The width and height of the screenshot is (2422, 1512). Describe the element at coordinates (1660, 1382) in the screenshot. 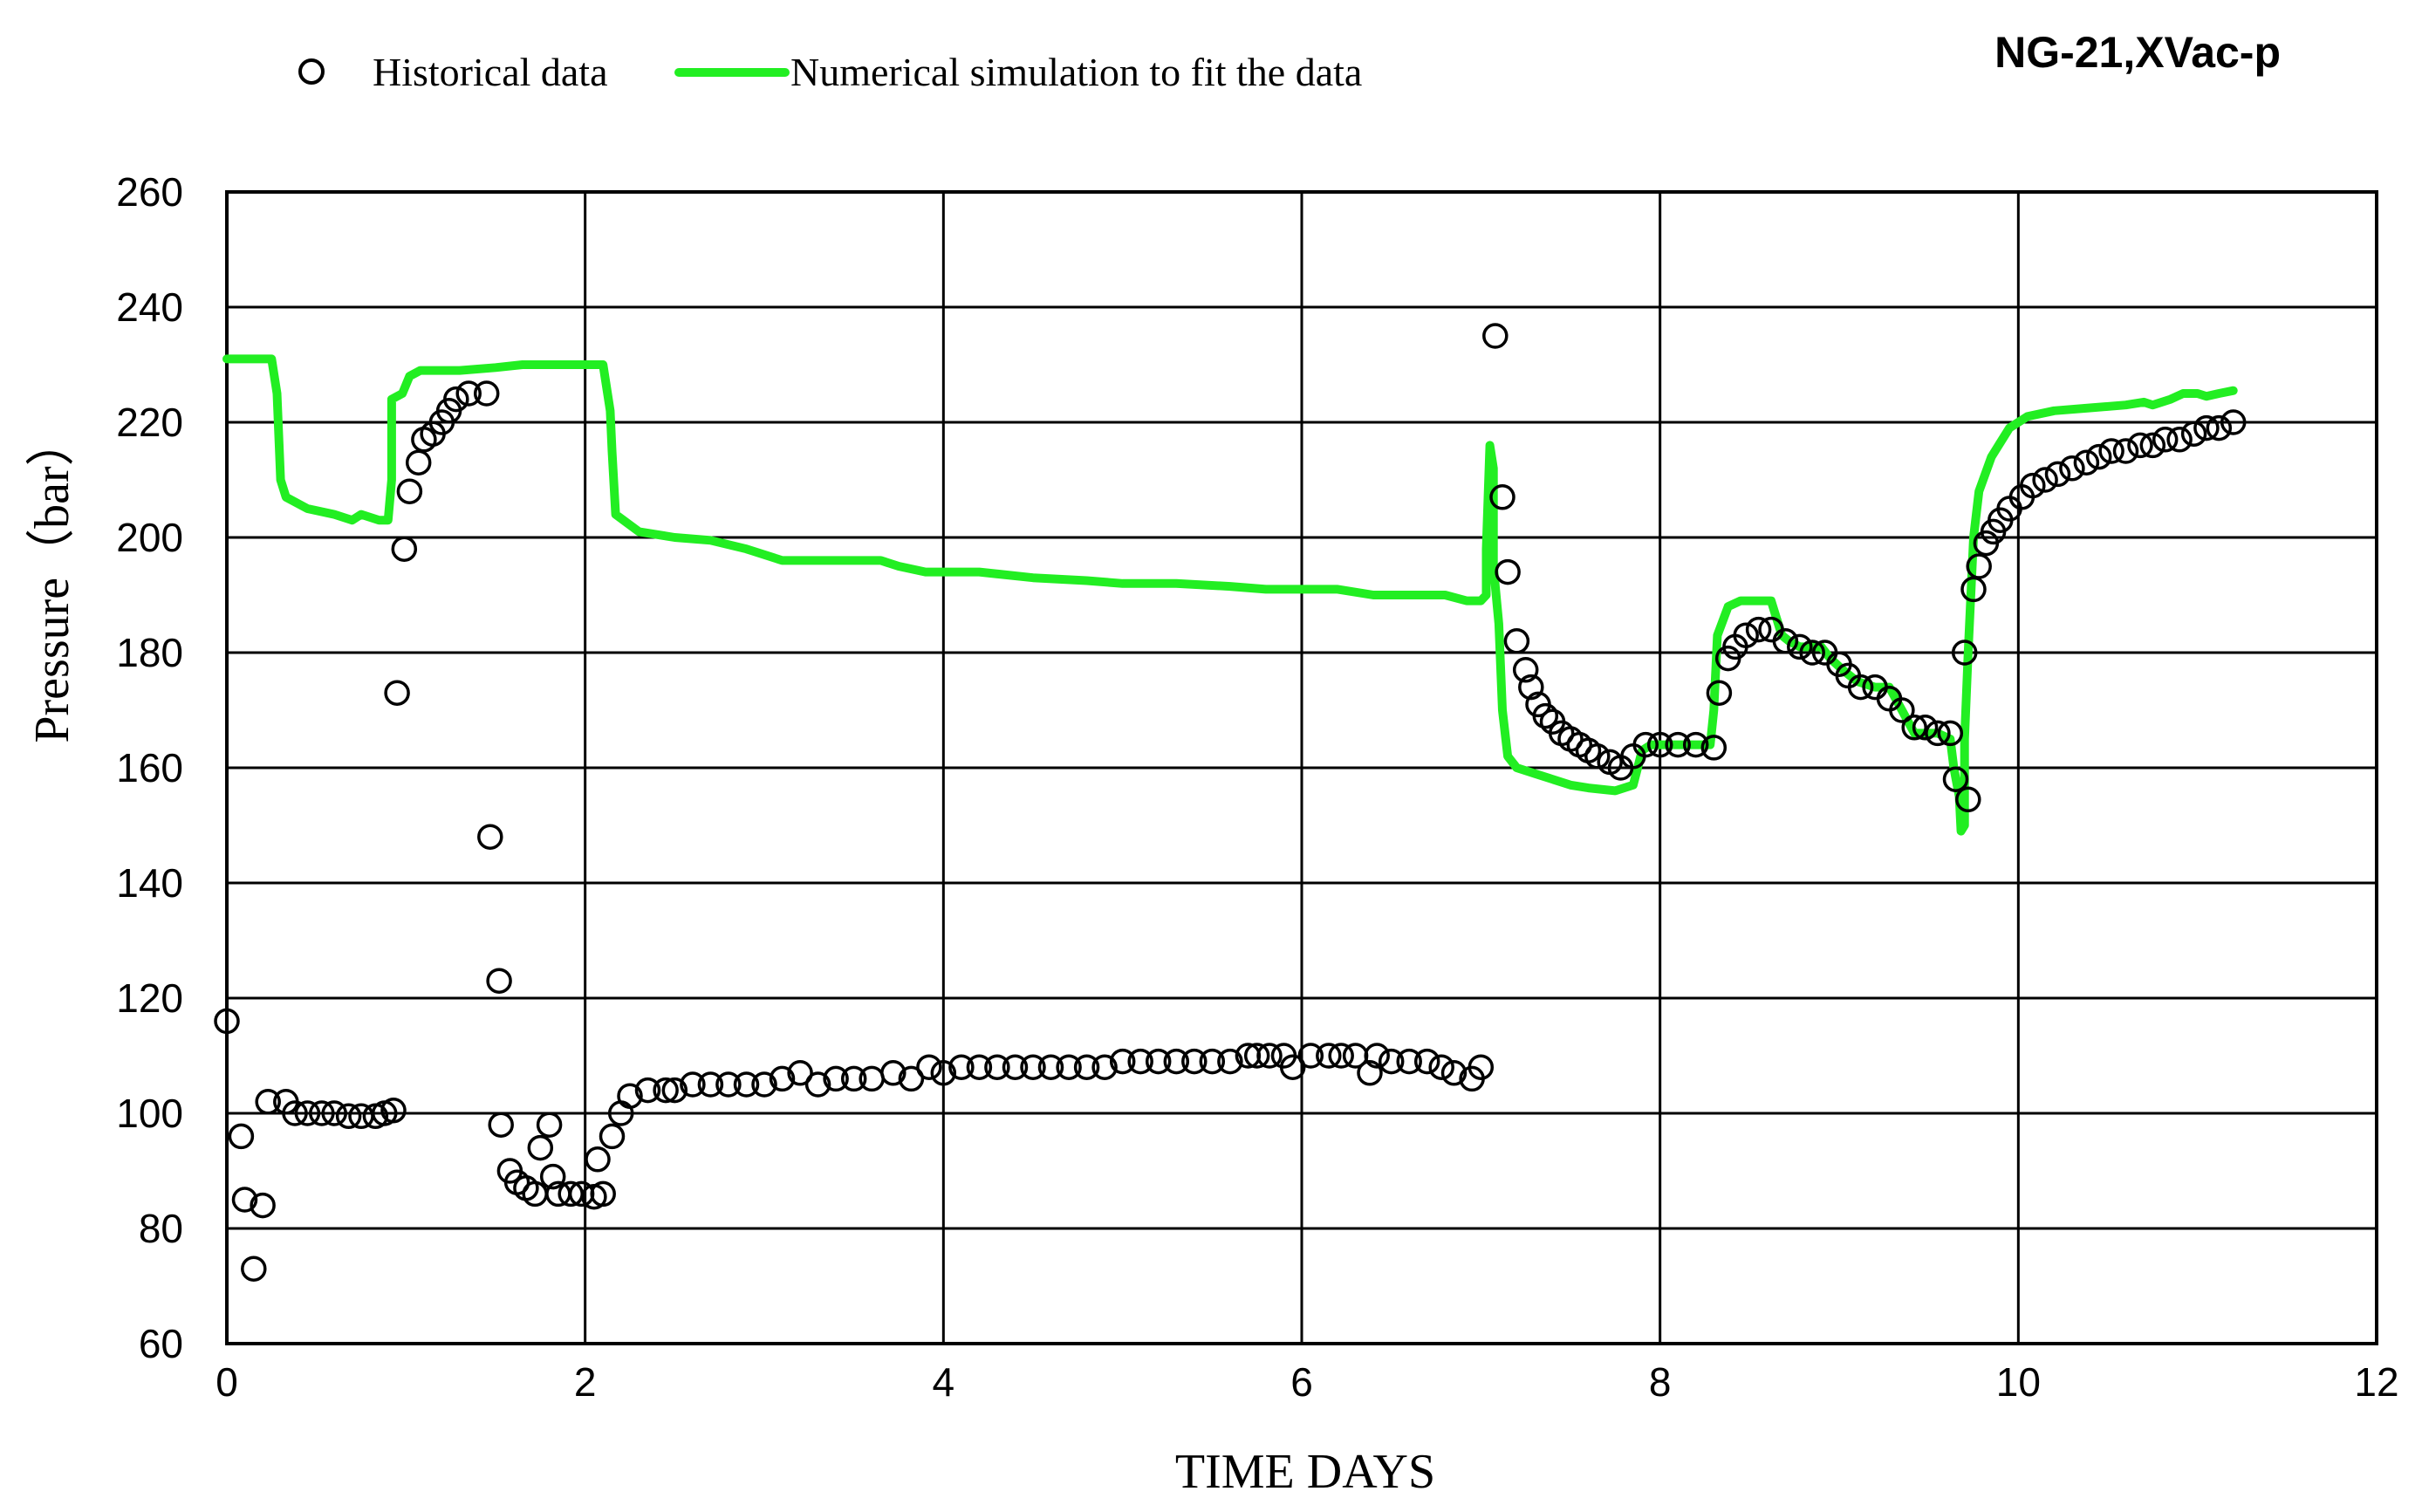

I see `x-tick-label: 8` at that location.